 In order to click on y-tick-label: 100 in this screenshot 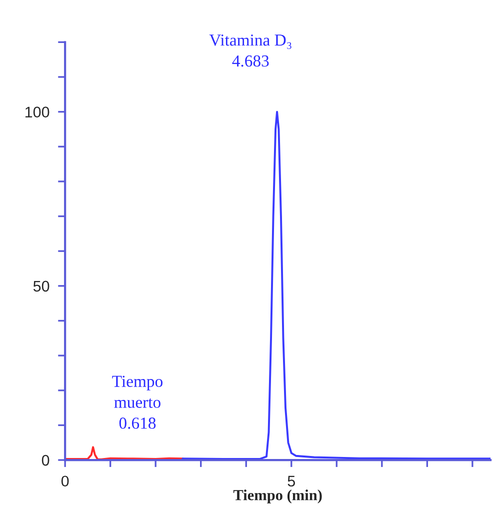, I will do `click(37, 112)`.